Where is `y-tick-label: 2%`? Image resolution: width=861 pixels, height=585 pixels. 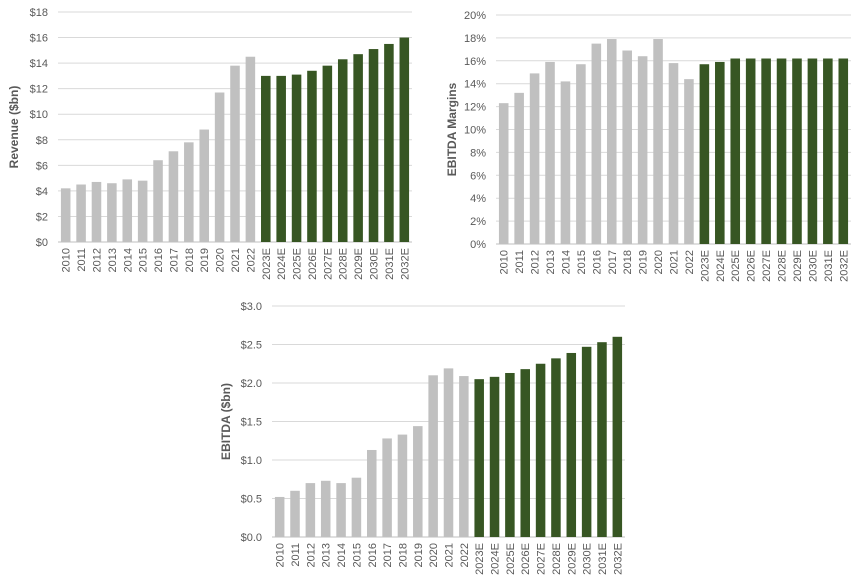 y-tick-label: 2% is located at coordinates (478, 222).